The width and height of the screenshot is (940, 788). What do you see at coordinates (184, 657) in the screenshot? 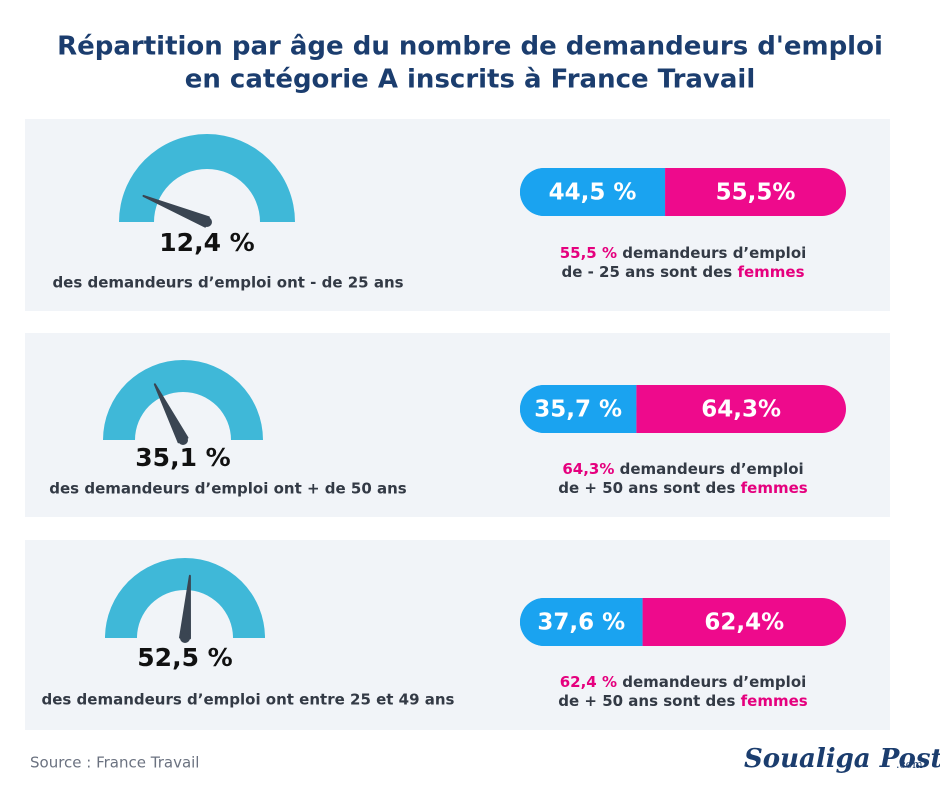
I see `gauge-value: 52,5 %` at bounding box center [184, 657].